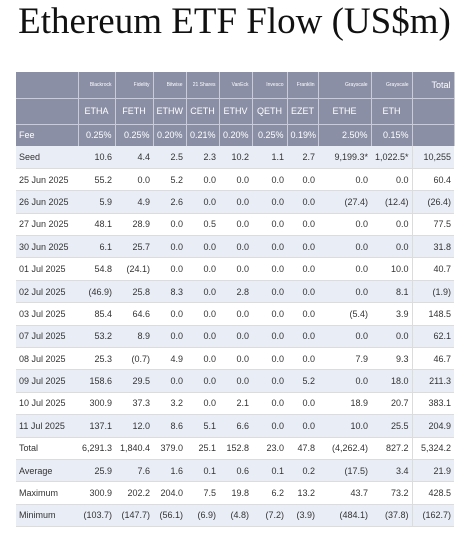 The image size is (469, 538). What do you see at coordinates (269, 493) in the screenshot?
I see `table-cell: 6.2` at bounding box center [269, 493].